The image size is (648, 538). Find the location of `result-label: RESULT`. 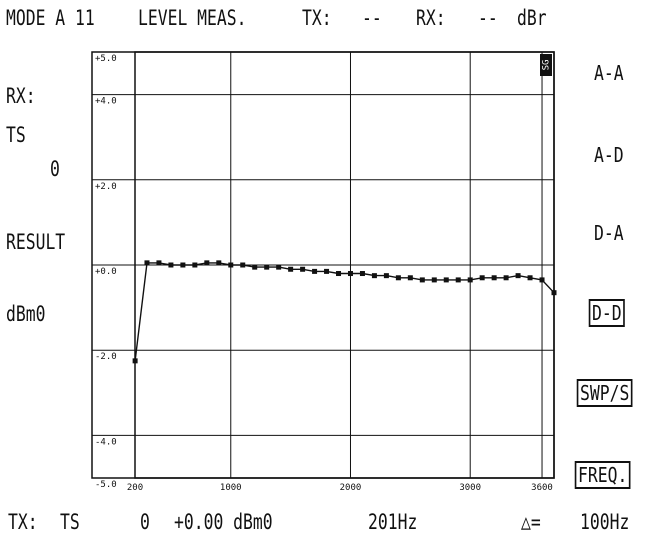

result-label: RESULT is located at coordinates (36, 242).